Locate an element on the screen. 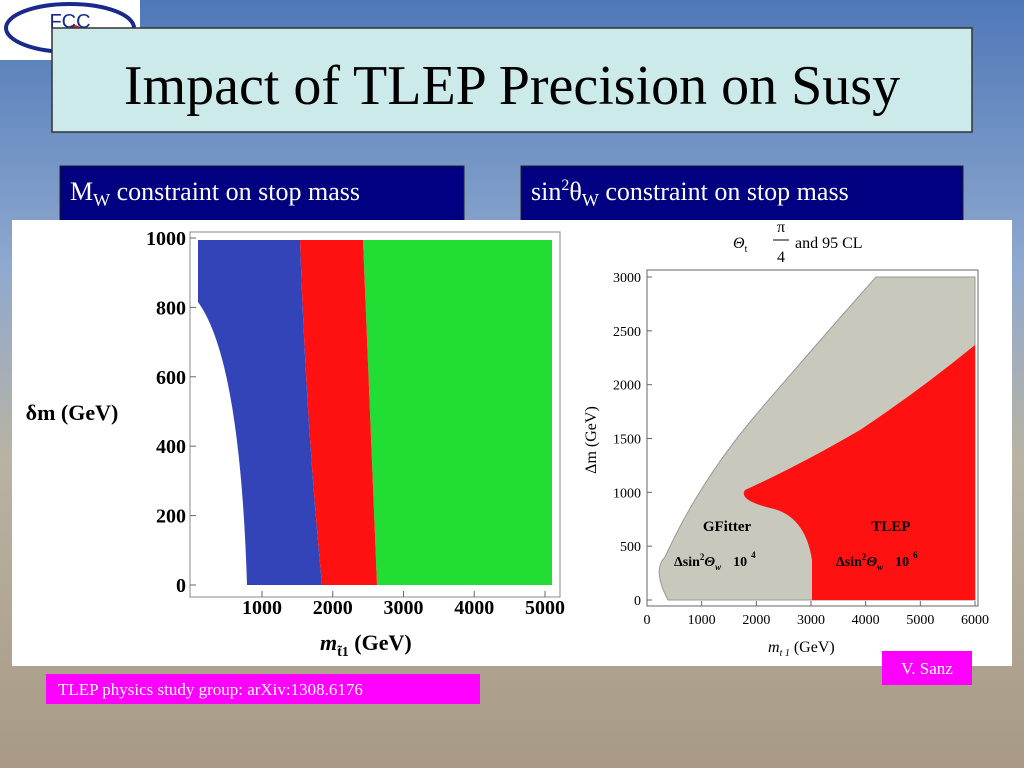  credit-box is located at coordinates (927, 668).